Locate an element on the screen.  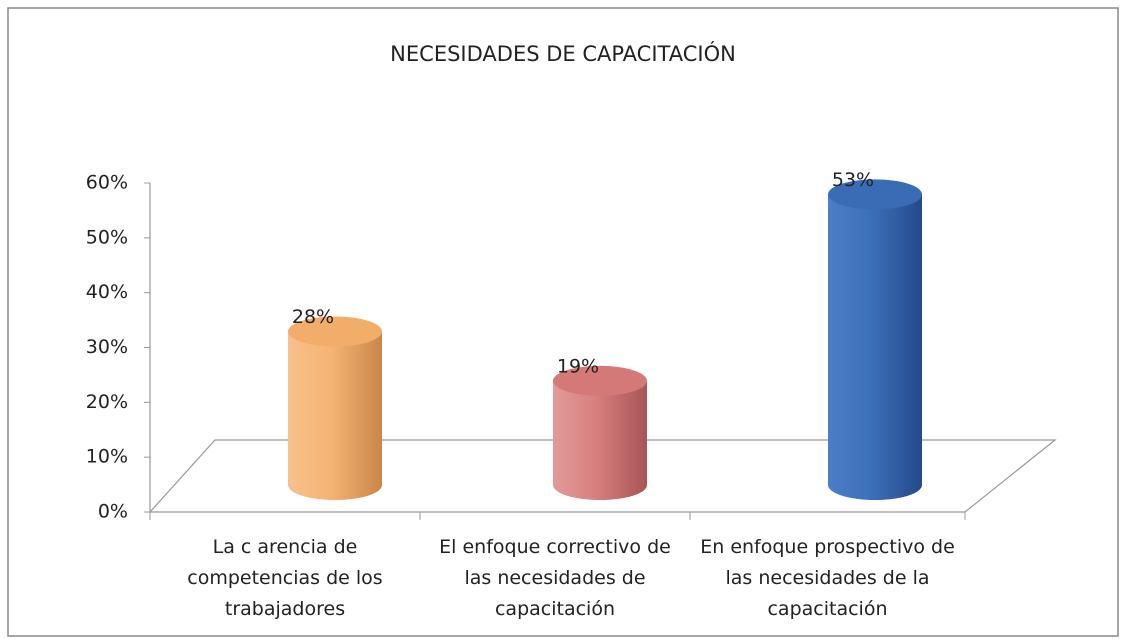
y-tick-label: 40% is located at coordinates (107, 292).